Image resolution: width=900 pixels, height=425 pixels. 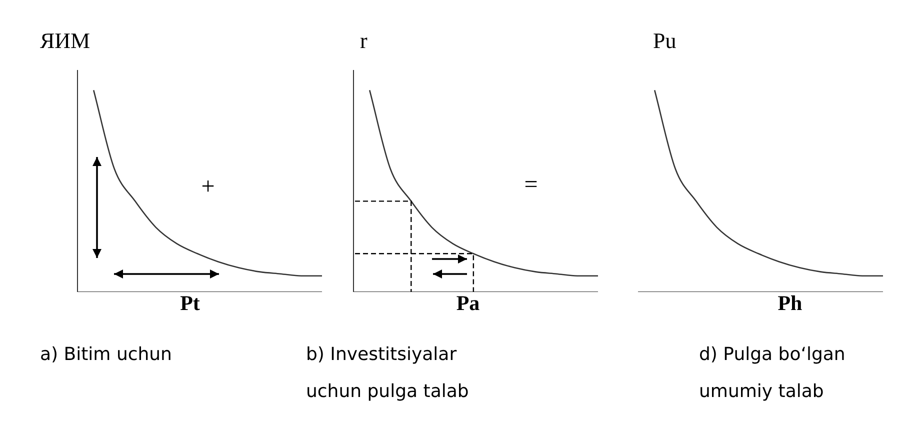 I want to click on text: b) Investitsiyalar uchun pulga talab, so click(x=387, y=373).